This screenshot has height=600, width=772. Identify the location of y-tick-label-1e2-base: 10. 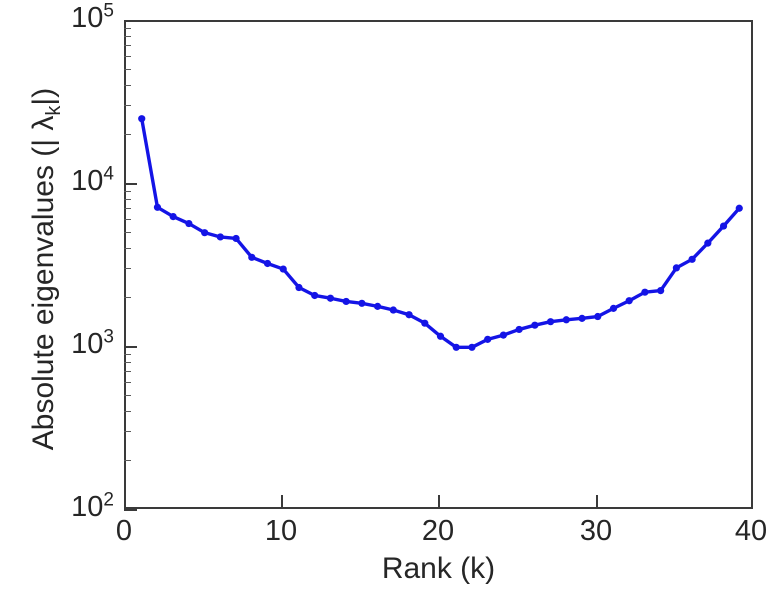
(87, 507).